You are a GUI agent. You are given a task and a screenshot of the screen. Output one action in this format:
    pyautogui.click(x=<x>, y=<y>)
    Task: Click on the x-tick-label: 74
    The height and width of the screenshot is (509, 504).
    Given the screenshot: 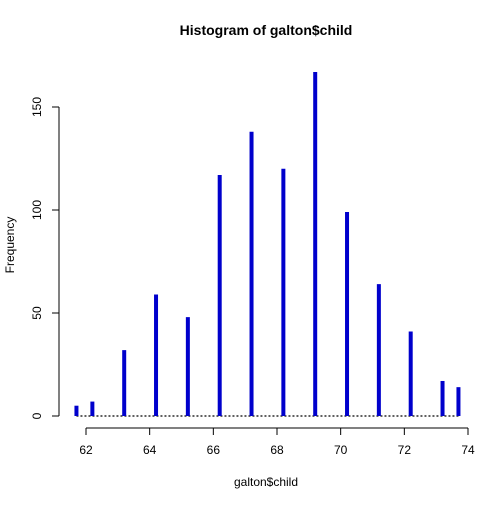 What is the action you would take?
    pyautogui.click(x=468, y=450)
    